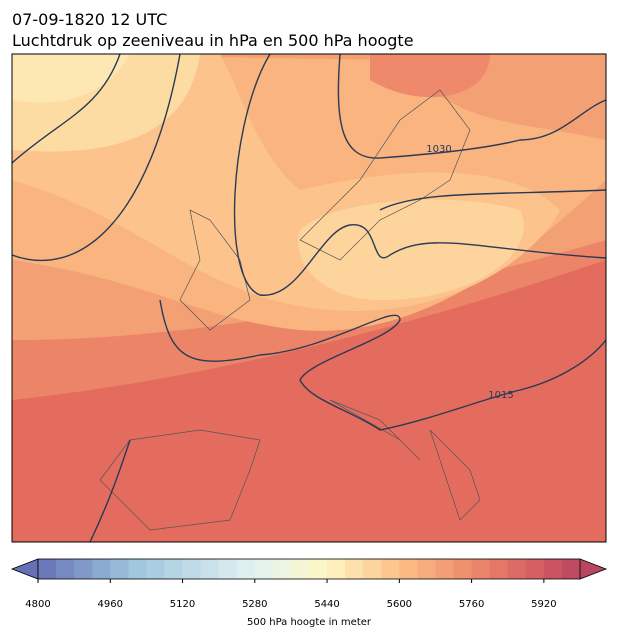 The width and height of the screenshot is (618, 639). What do you see at coordinates (309, 584) in the screenshot?
I see `colorbar: 4800 4960 5120 5280 5440 5600 5760 5920` at bounding box center [309, 584].